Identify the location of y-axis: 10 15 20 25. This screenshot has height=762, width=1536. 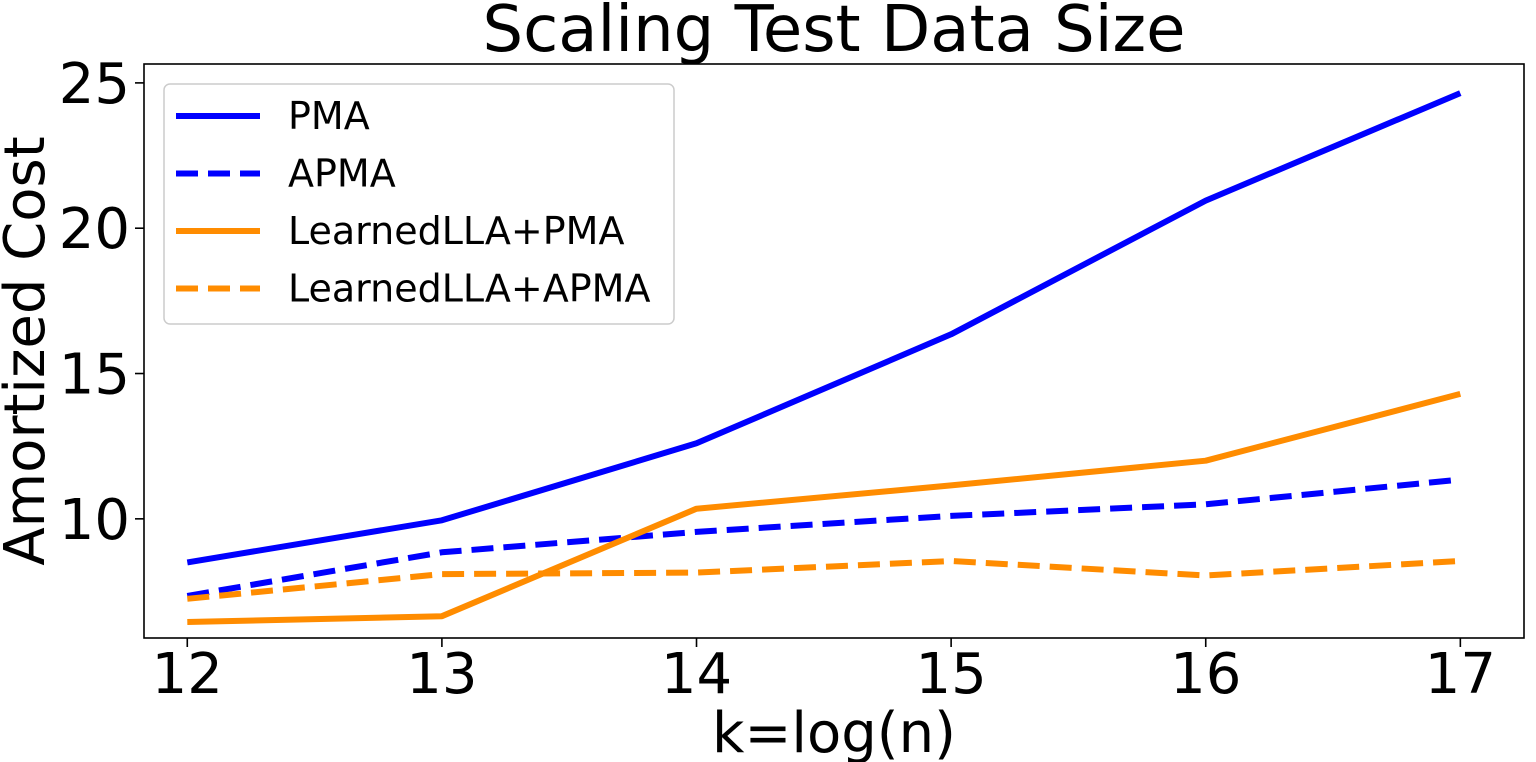
(101, 302).